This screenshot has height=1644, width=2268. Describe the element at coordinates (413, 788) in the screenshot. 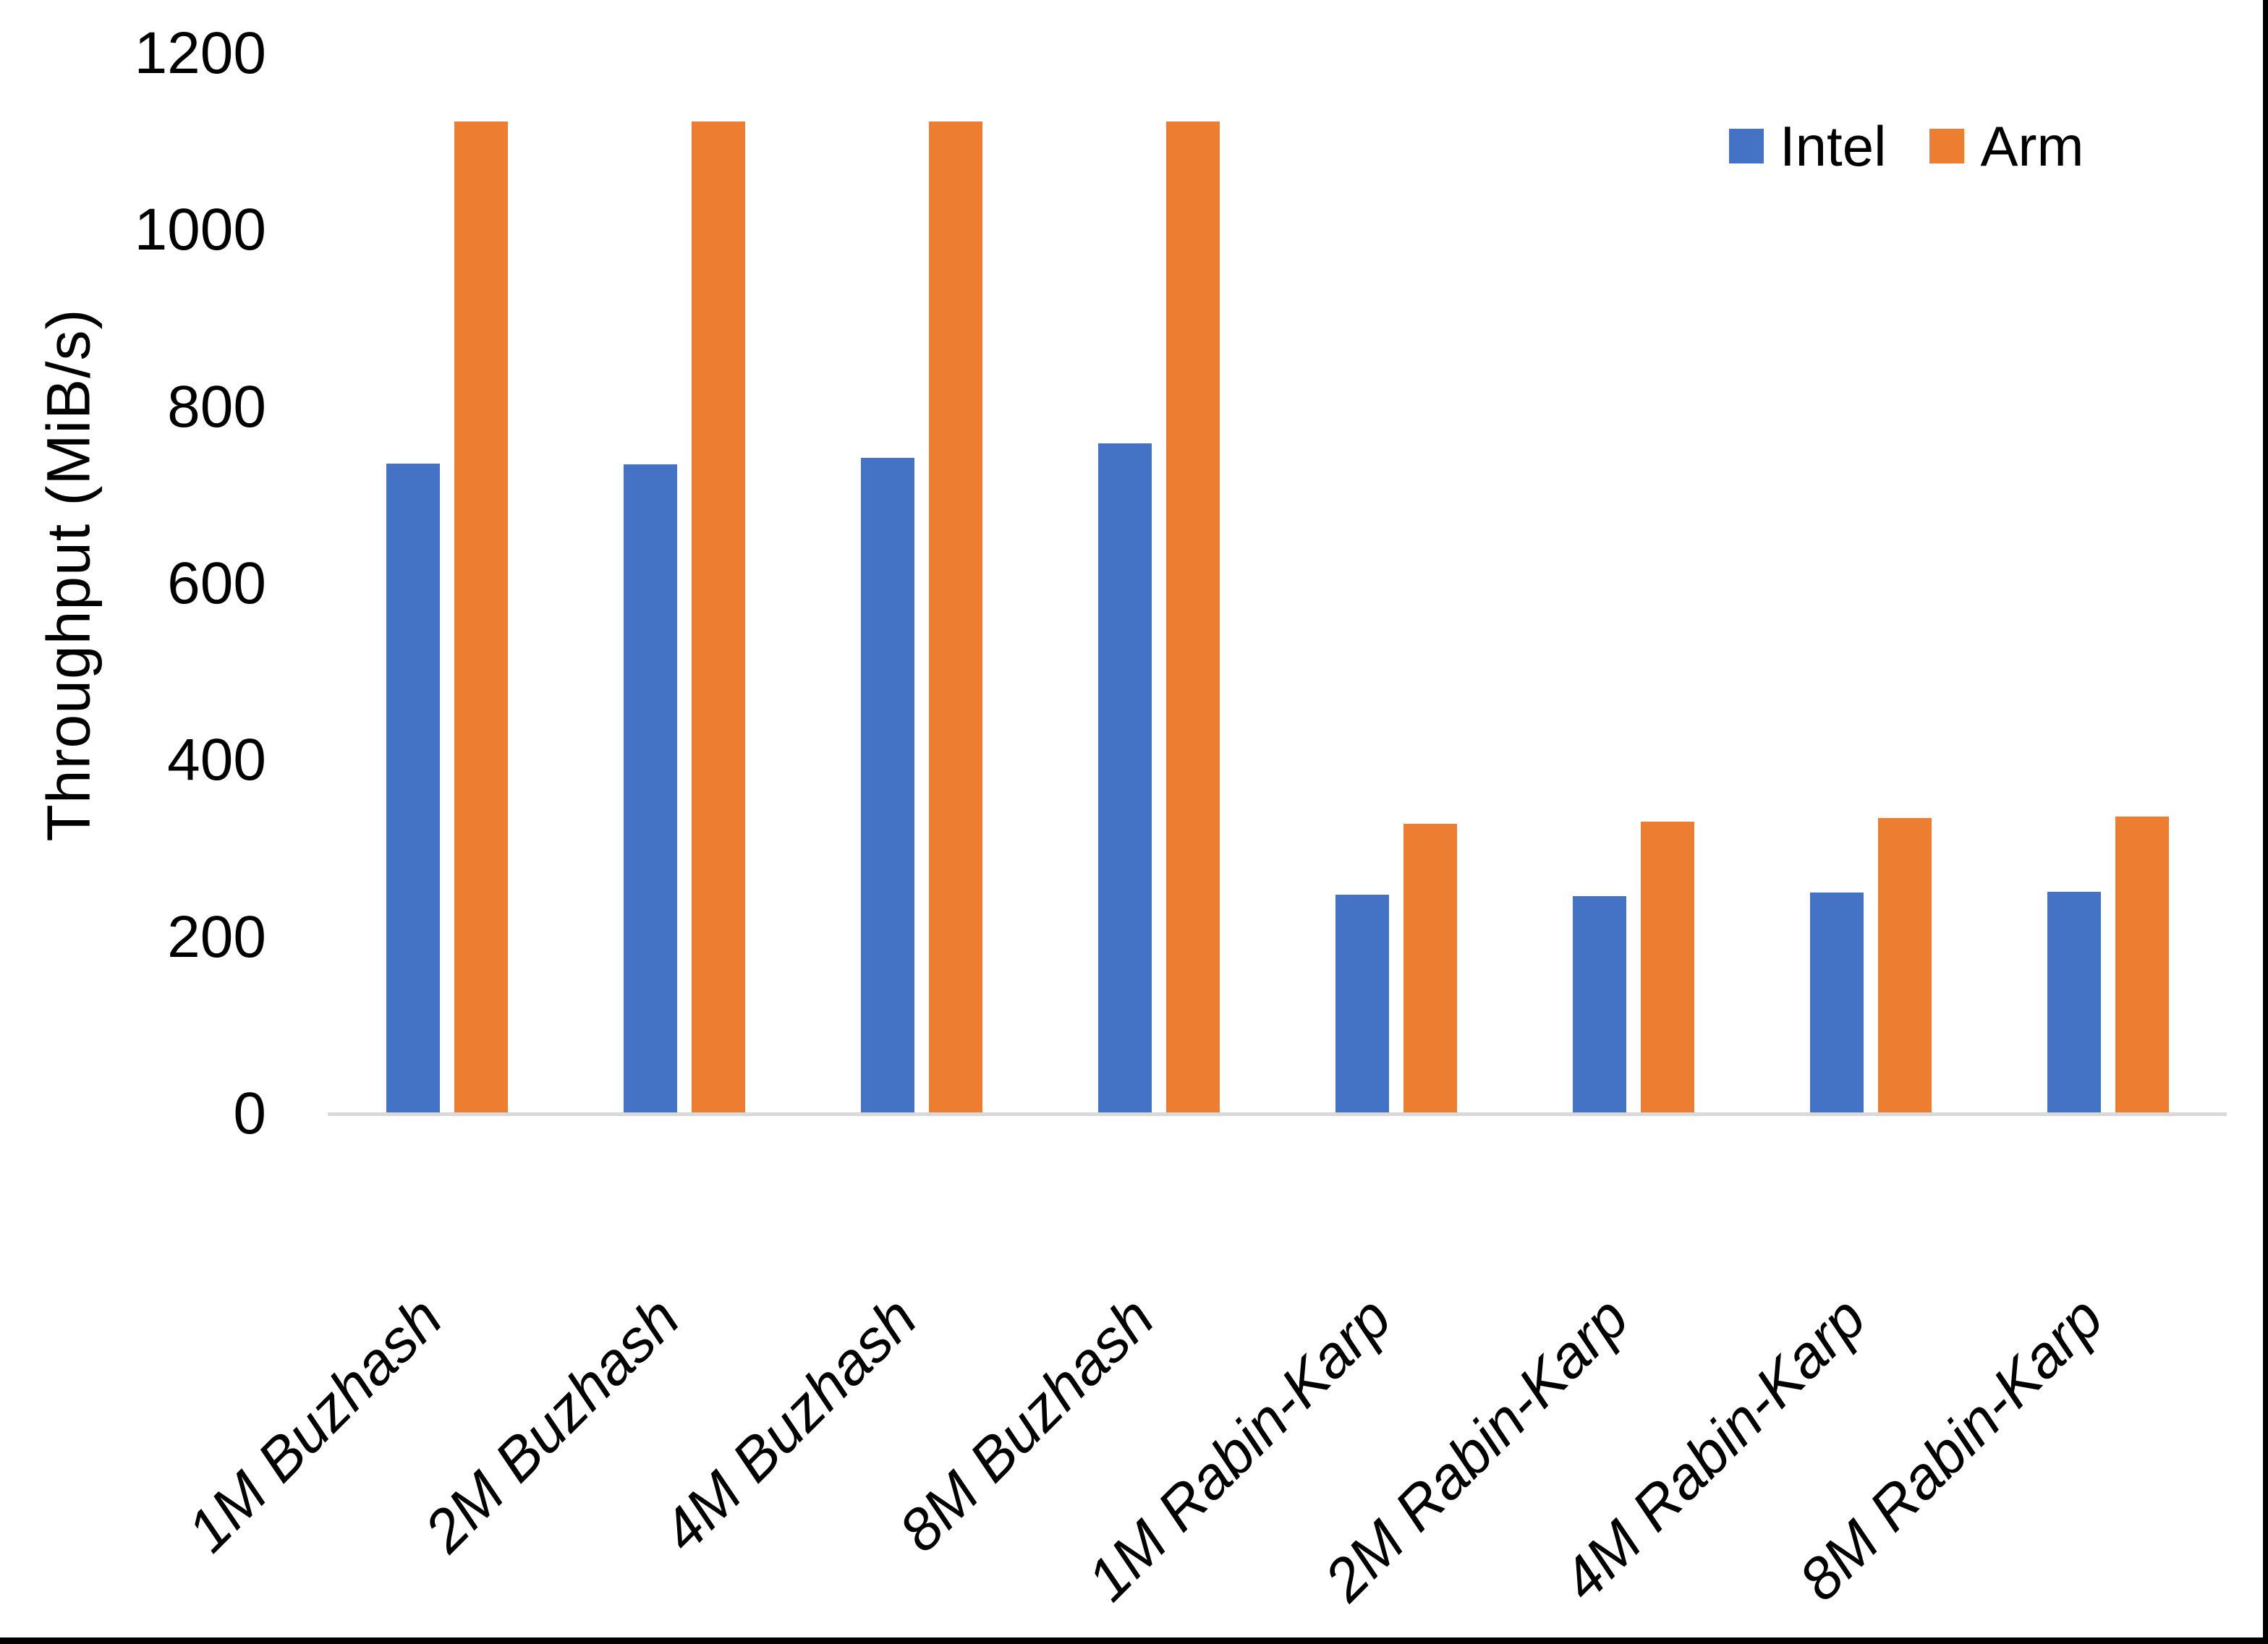

I see `bar-intel-1m-buzhash` at that location.